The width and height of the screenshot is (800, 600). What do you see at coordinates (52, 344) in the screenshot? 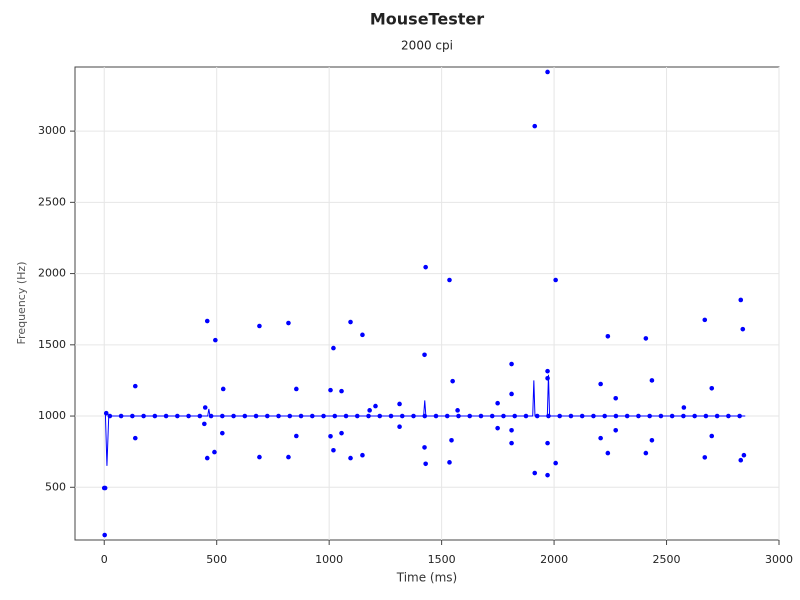
I see `y-tick-label: 1500` at bounding box center [52, 344].